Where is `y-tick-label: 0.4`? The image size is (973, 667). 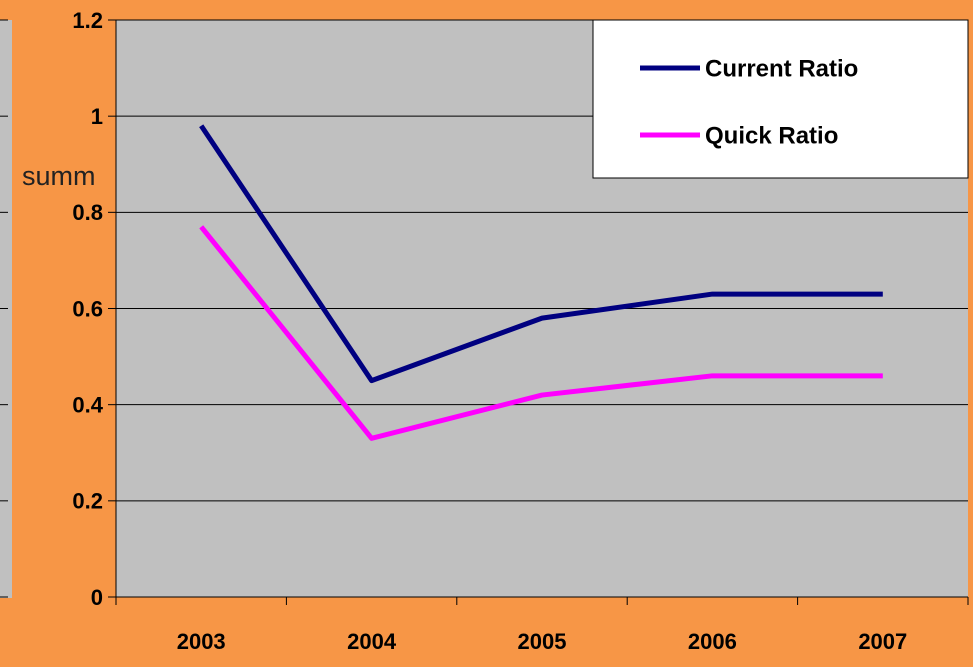
y-tick-label: 0.4 is located at coordinates (87, 404).